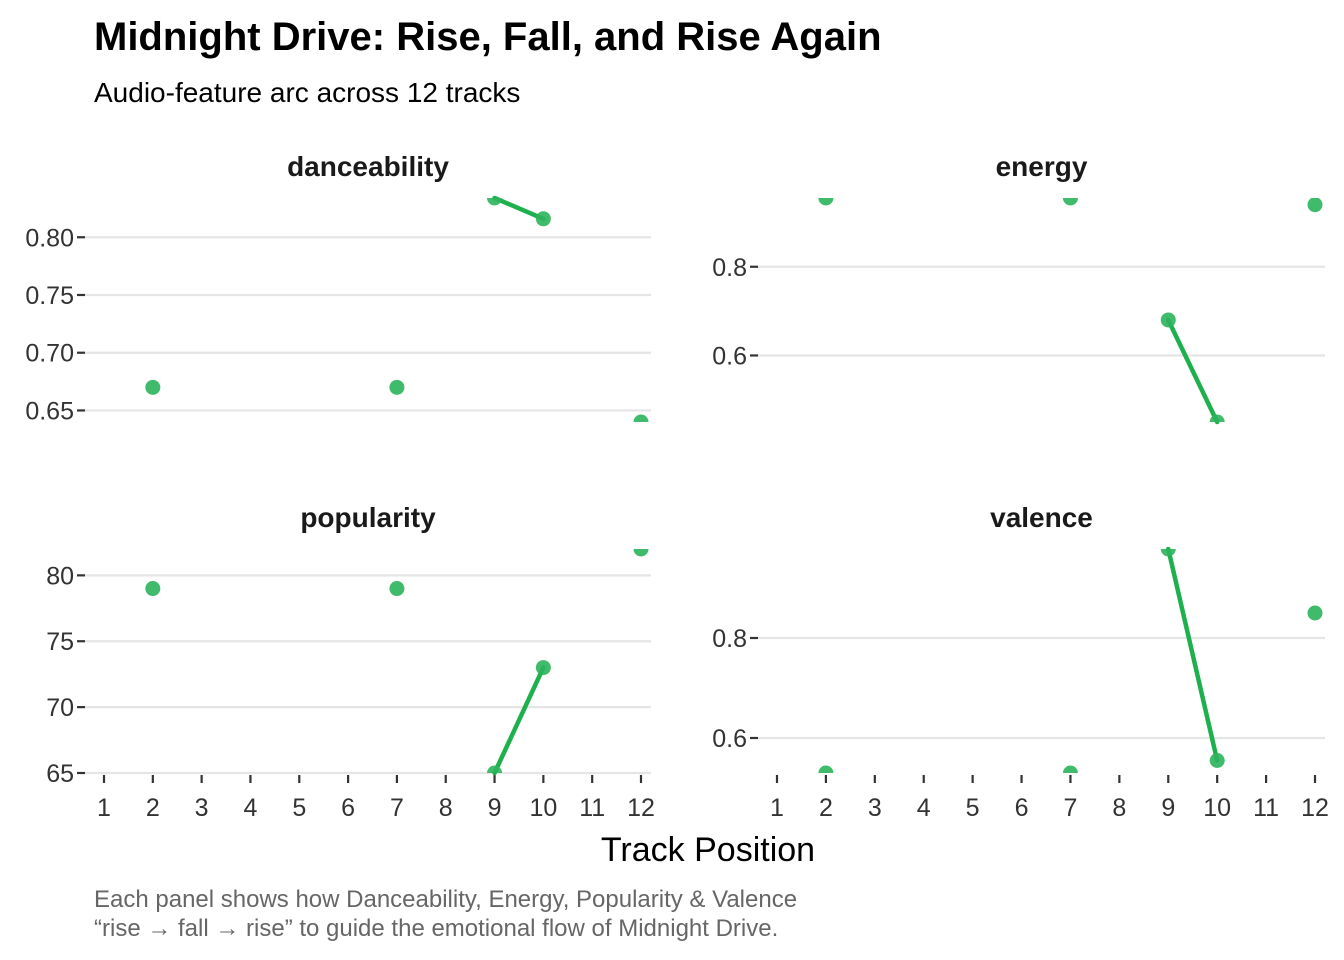 The height and width of the screenshot is (960, 1344). What do you see at coordinates (924, 808) in the screenshot?
I see `x-tick-label-valence: 4` at bounding box center [924, 808].